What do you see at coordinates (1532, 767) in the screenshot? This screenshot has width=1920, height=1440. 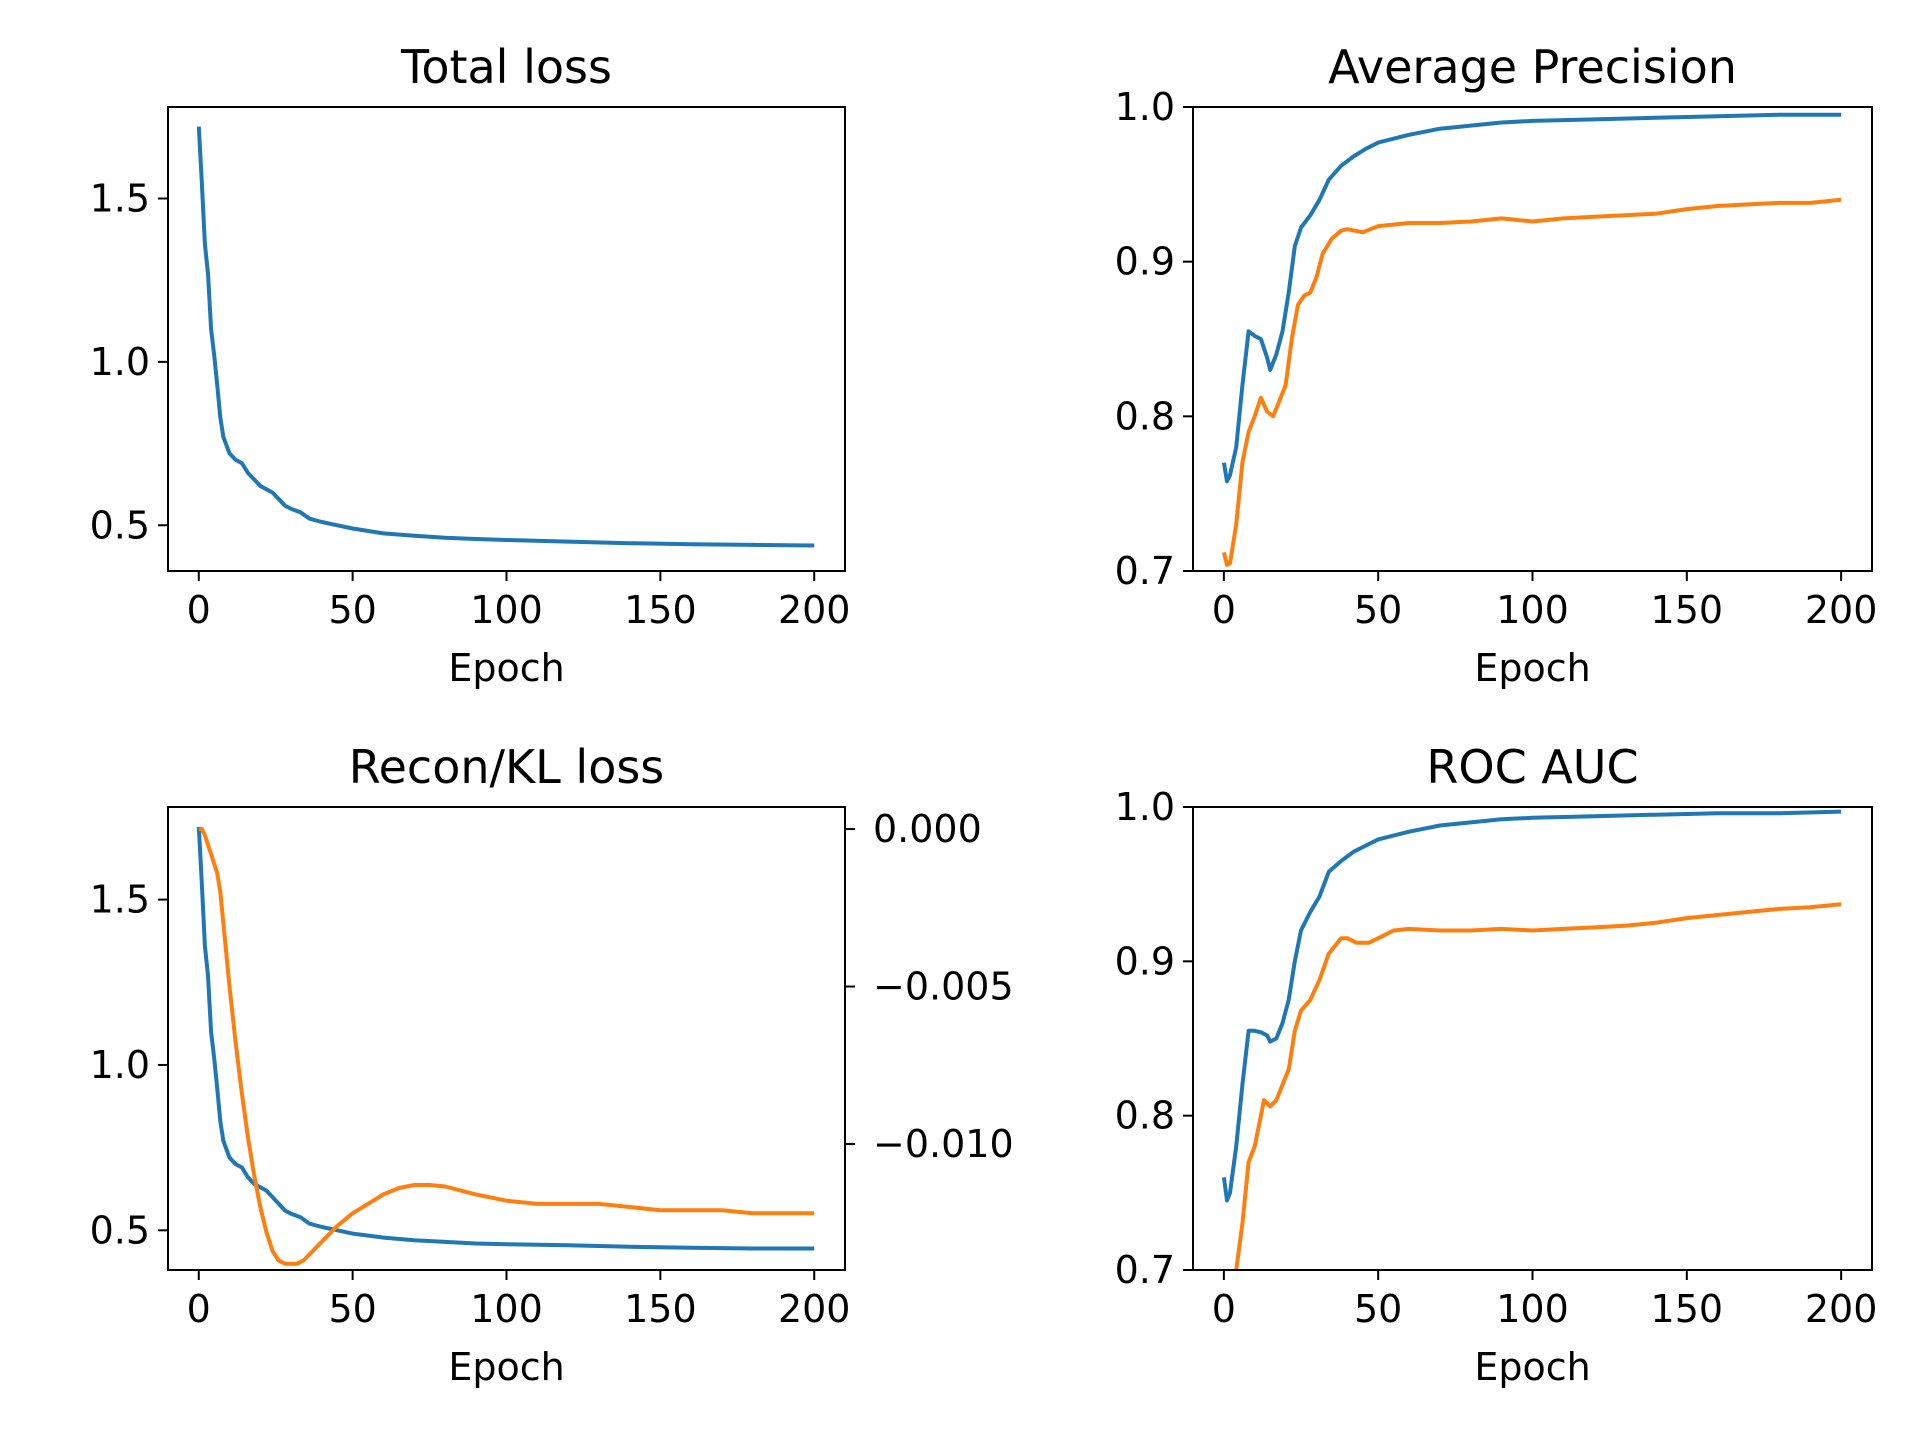 I see `chart-title: ROC AUC` at bounding box center [1532, 767].